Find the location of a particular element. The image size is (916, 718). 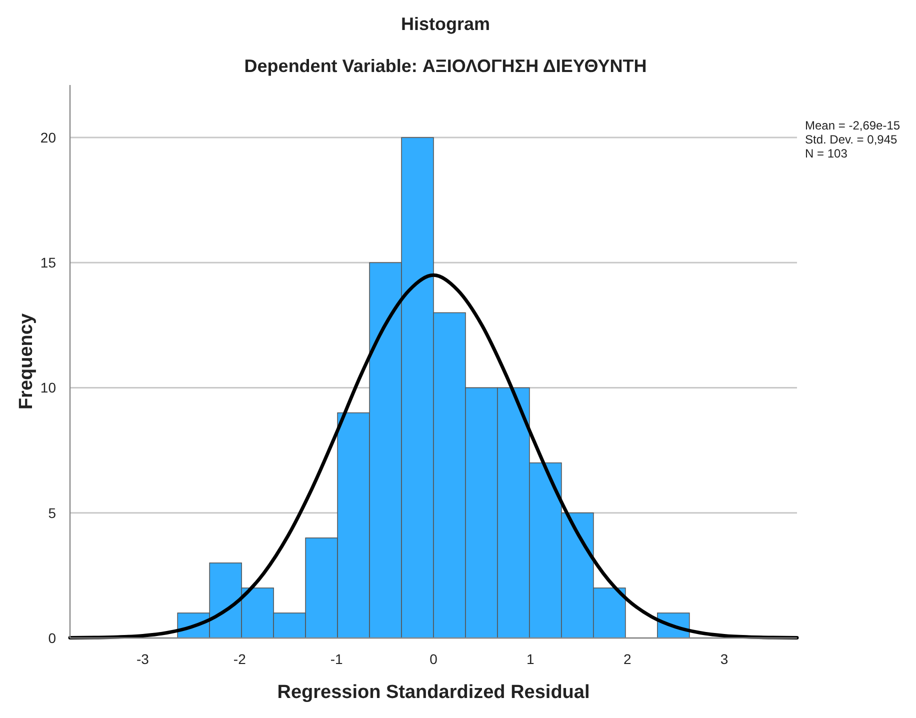

text: Mean = -2,69e-15 is located at coordinates (852, 125).